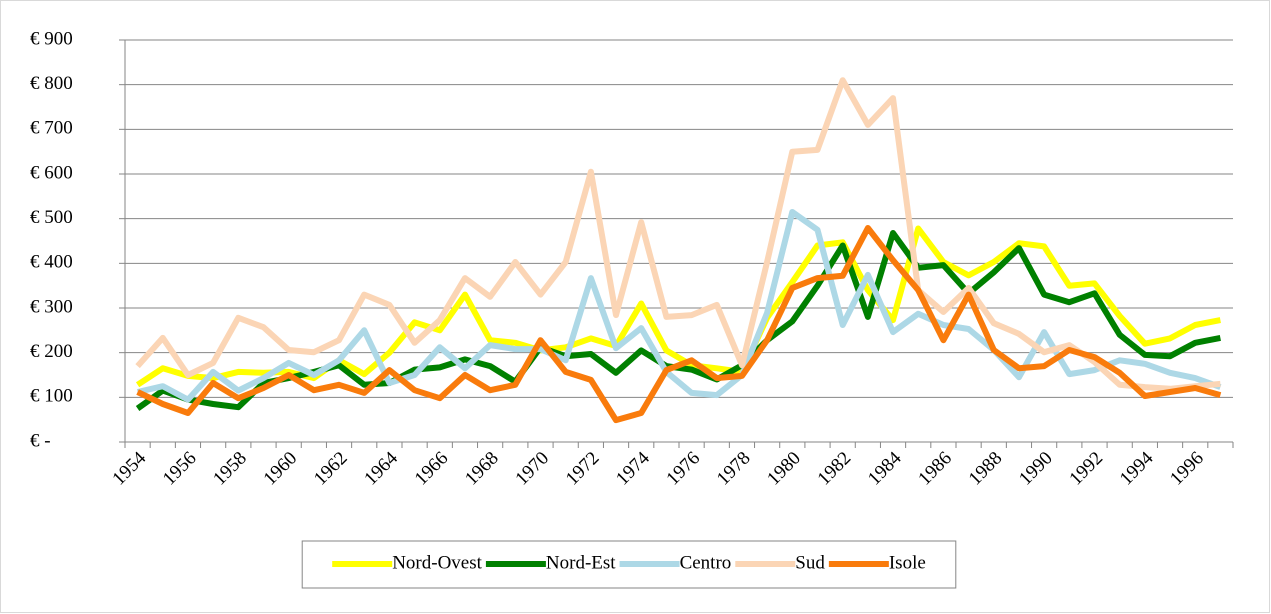  I want to click on y-tick-label: € 800, so click(51, 83).